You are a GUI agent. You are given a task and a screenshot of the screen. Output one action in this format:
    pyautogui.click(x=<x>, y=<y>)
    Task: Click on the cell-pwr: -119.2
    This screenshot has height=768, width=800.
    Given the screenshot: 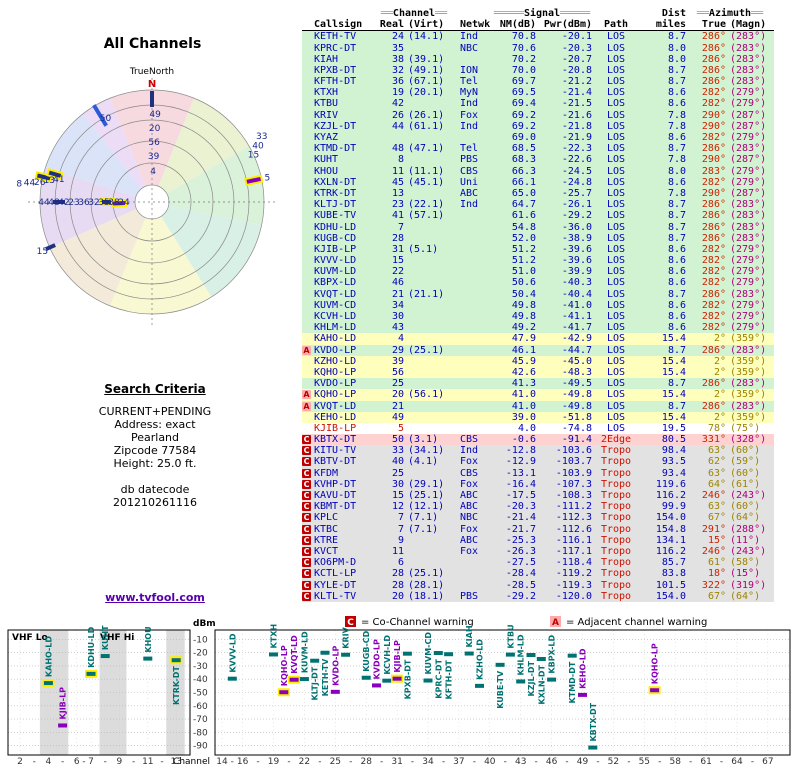 What is the action you would take?
    pyautogui.click(x=573, y=574)
    